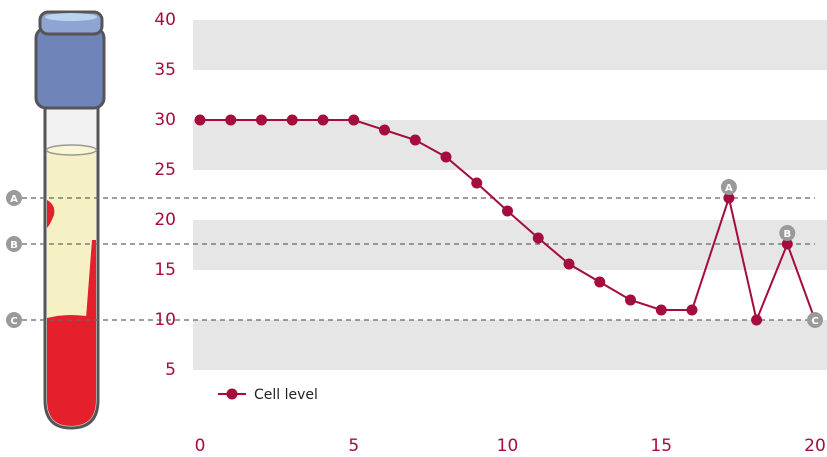 This screenshot has width=827, height=457. Describe the element at coordinates (165, 120) in the screenshot. I see `y-tick-label: 30` at that location.